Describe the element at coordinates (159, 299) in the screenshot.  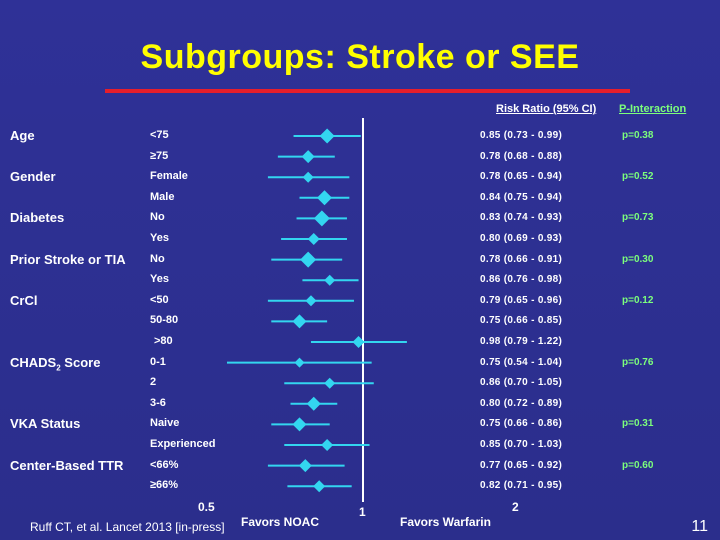
I see `subgroup-label: <50` at that location.